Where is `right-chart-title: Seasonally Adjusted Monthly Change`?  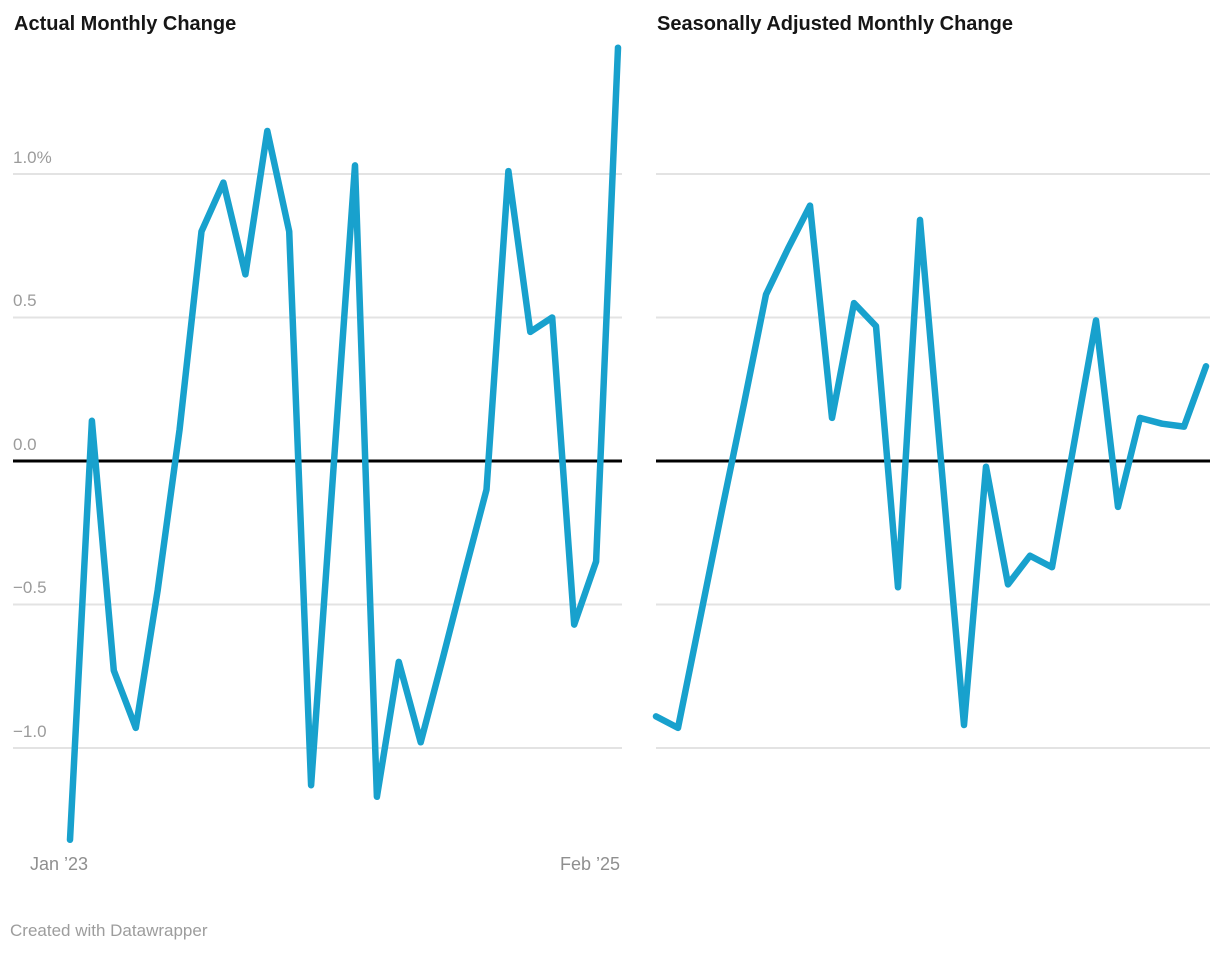 right-chart-title: Seasonally Adjusted Monthly Change is located at coordinates (835, 24).